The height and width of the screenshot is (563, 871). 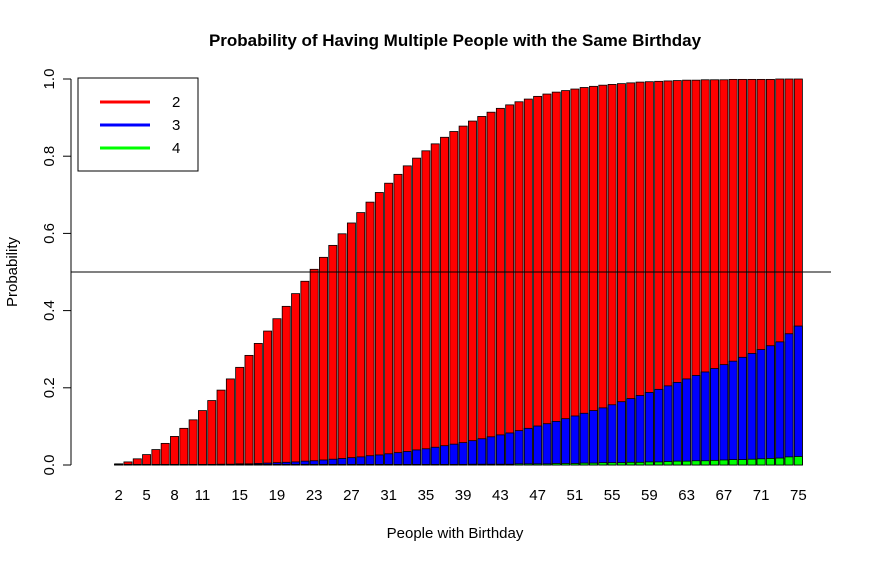 I want to click on x-tick-label-27: 27, so click(x=351, y=495).